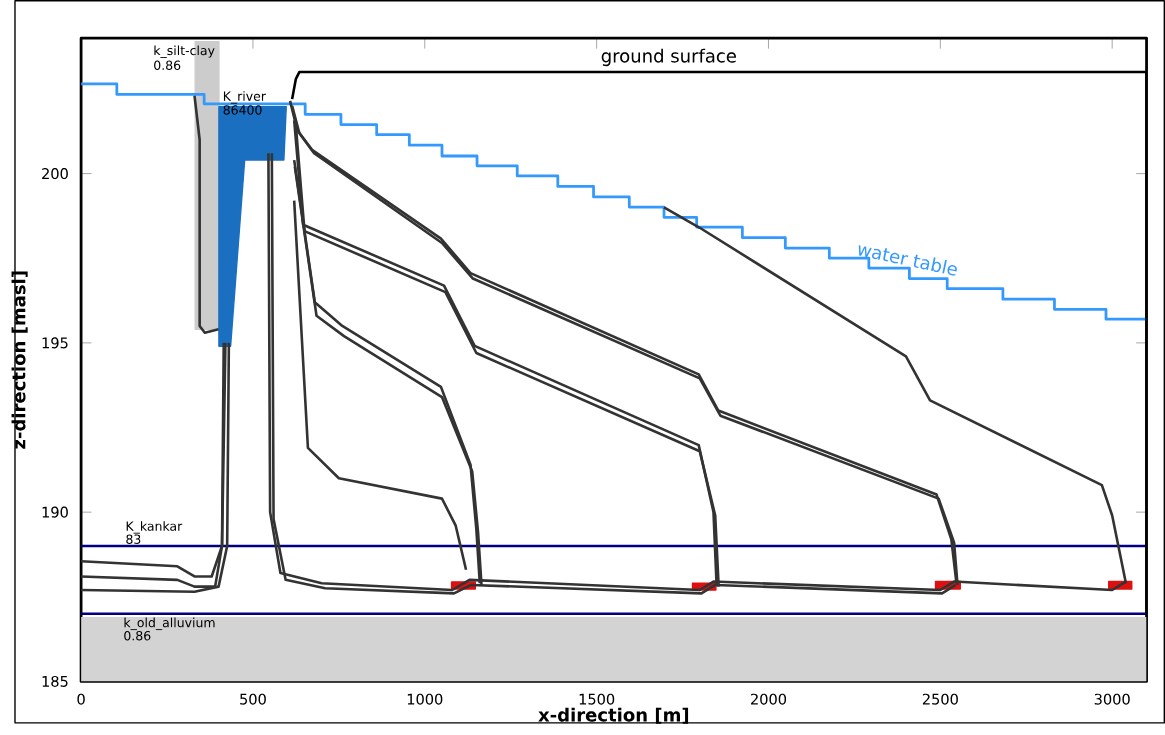 The width and height of the screenshot is (1165, 735). Describe the element at coordinates (613, 715) in the screenshot. I see `x-axis-title: x-direction [m]` at that location.